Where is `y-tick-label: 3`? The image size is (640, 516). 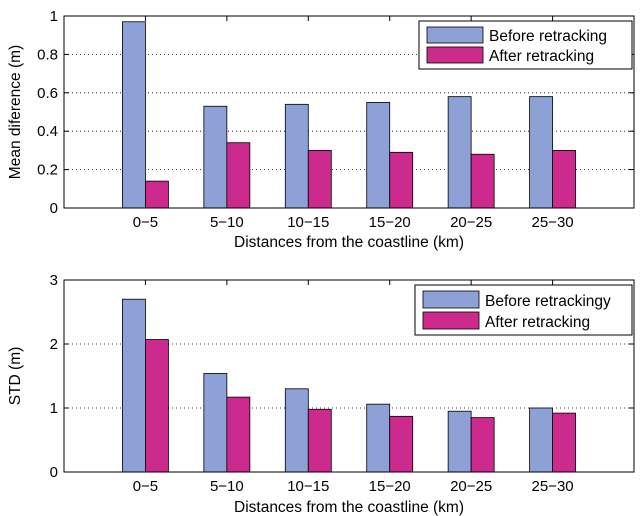 y-tick-label: 3 is located at coordinates (54, 280).